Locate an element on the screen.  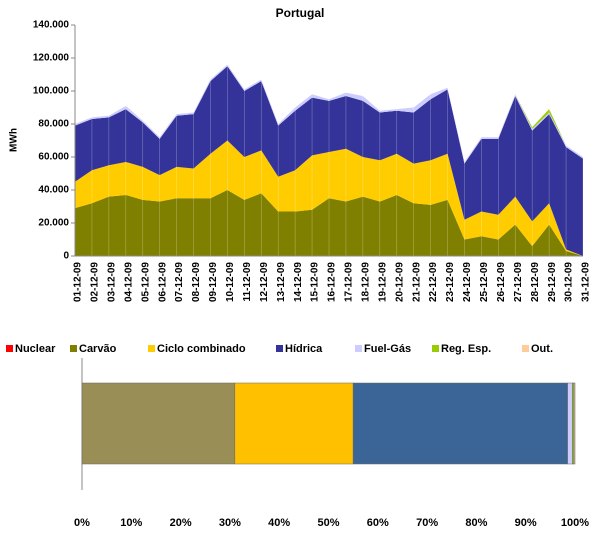
x-tick-label: 17-12-09 is located at coordinates (349, 282).